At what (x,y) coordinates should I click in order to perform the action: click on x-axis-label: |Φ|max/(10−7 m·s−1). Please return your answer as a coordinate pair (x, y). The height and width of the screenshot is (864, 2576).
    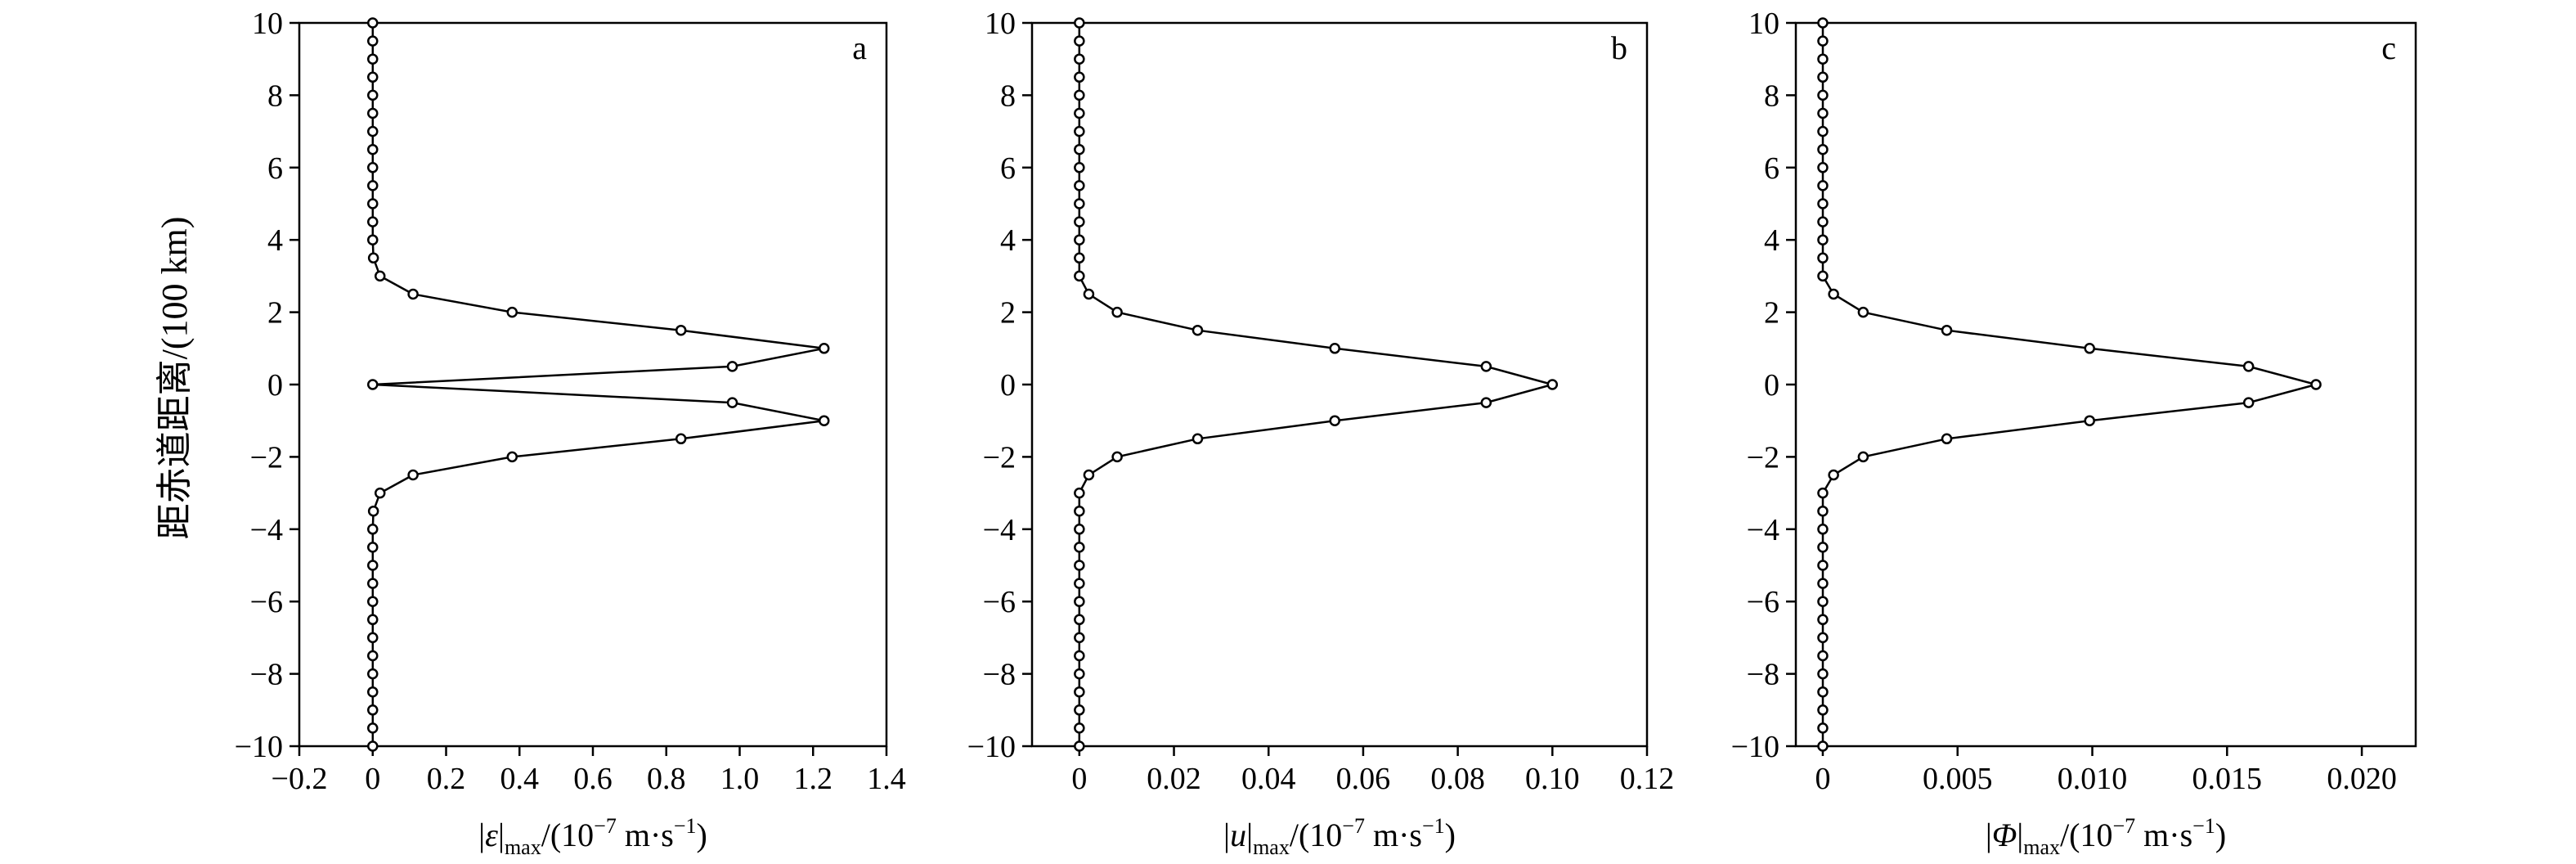
    Looking at the image, I should click on (2106, 837).